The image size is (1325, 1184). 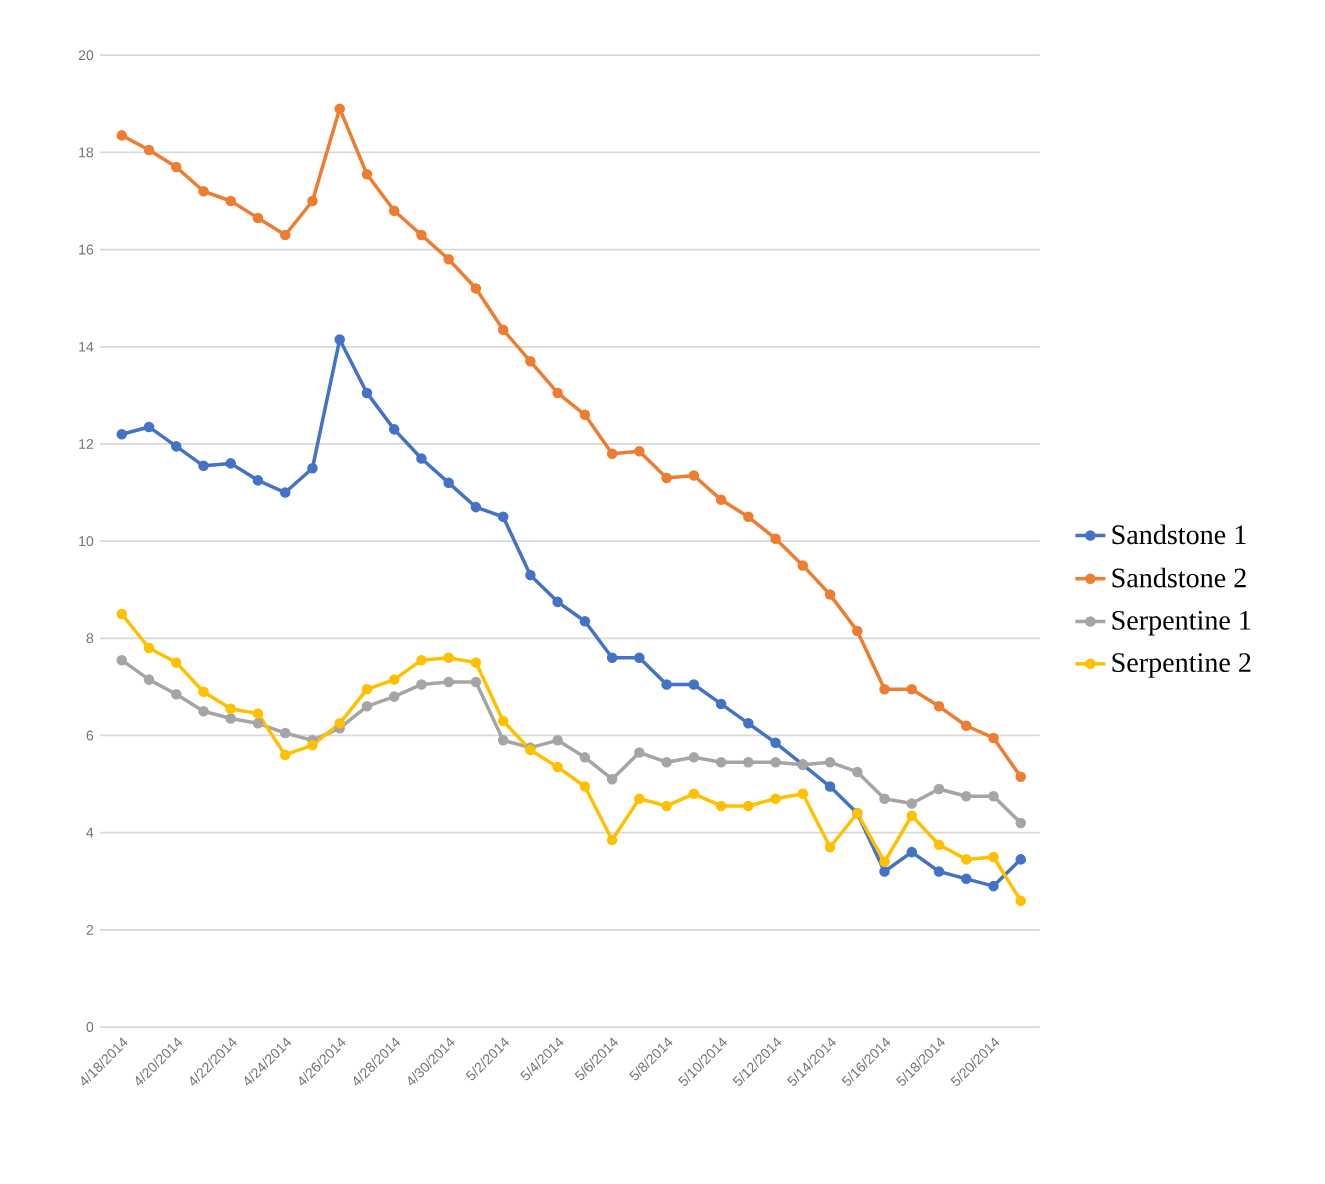 I want to click on legend-label: Sandstone 2, so click(x=1179, y=577).